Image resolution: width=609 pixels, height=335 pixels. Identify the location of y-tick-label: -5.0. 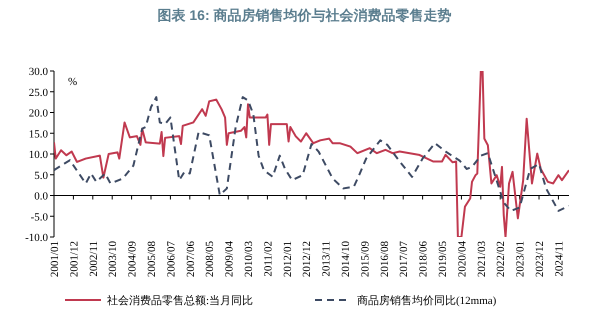
(39, 217).